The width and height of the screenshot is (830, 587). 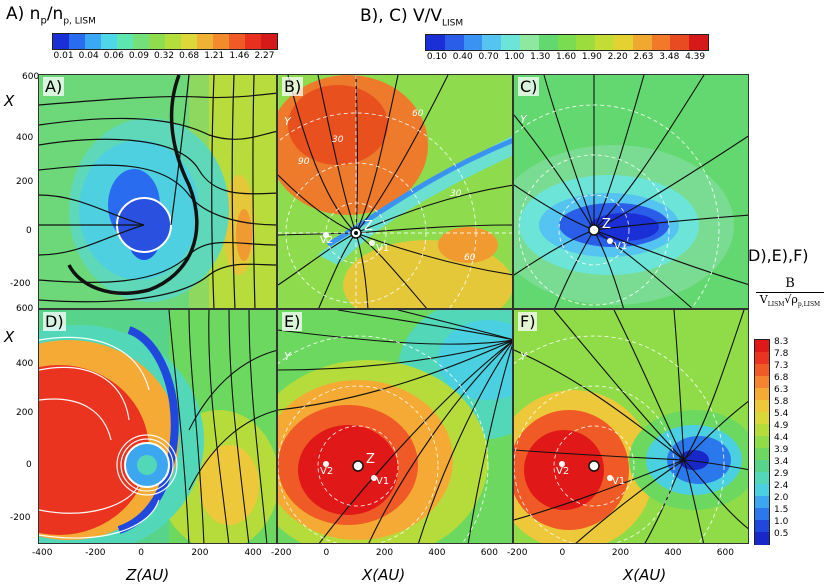 I want to click on colorbar-tick-label: 0.06, so click(x=113, y=56).